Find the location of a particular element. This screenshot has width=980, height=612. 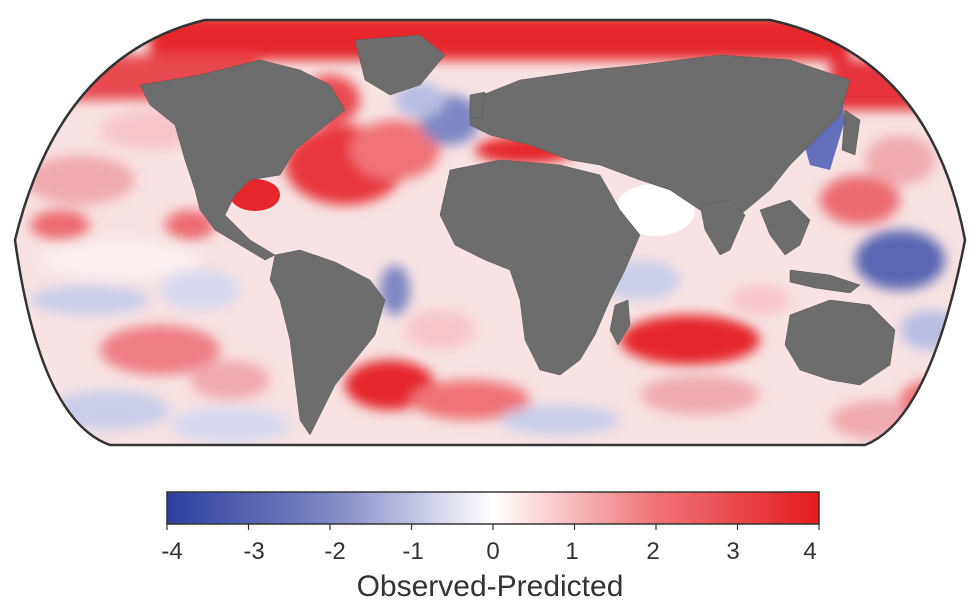

colorbar-tick-label: 4 is located at coordinates (810, 551).